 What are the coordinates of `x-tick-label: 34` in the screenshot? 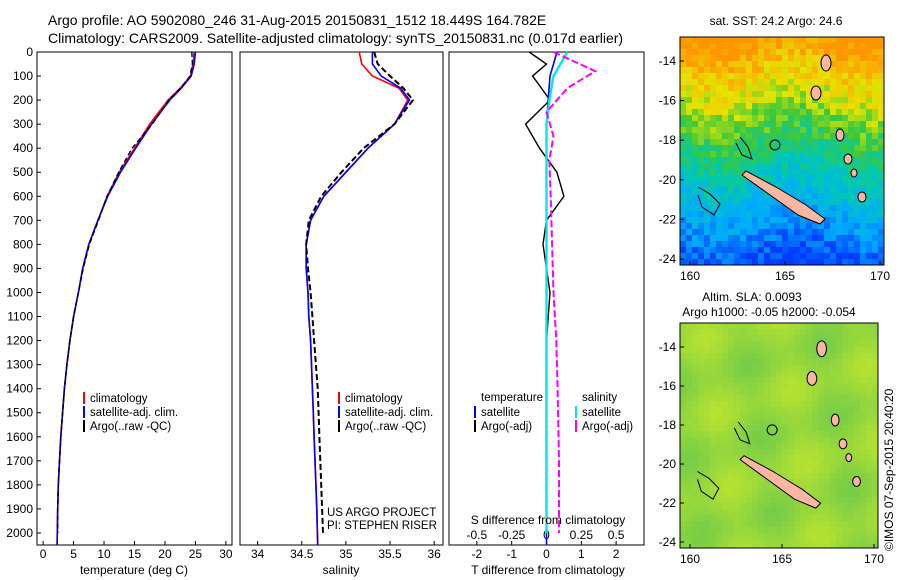 It's located at (258, 554).